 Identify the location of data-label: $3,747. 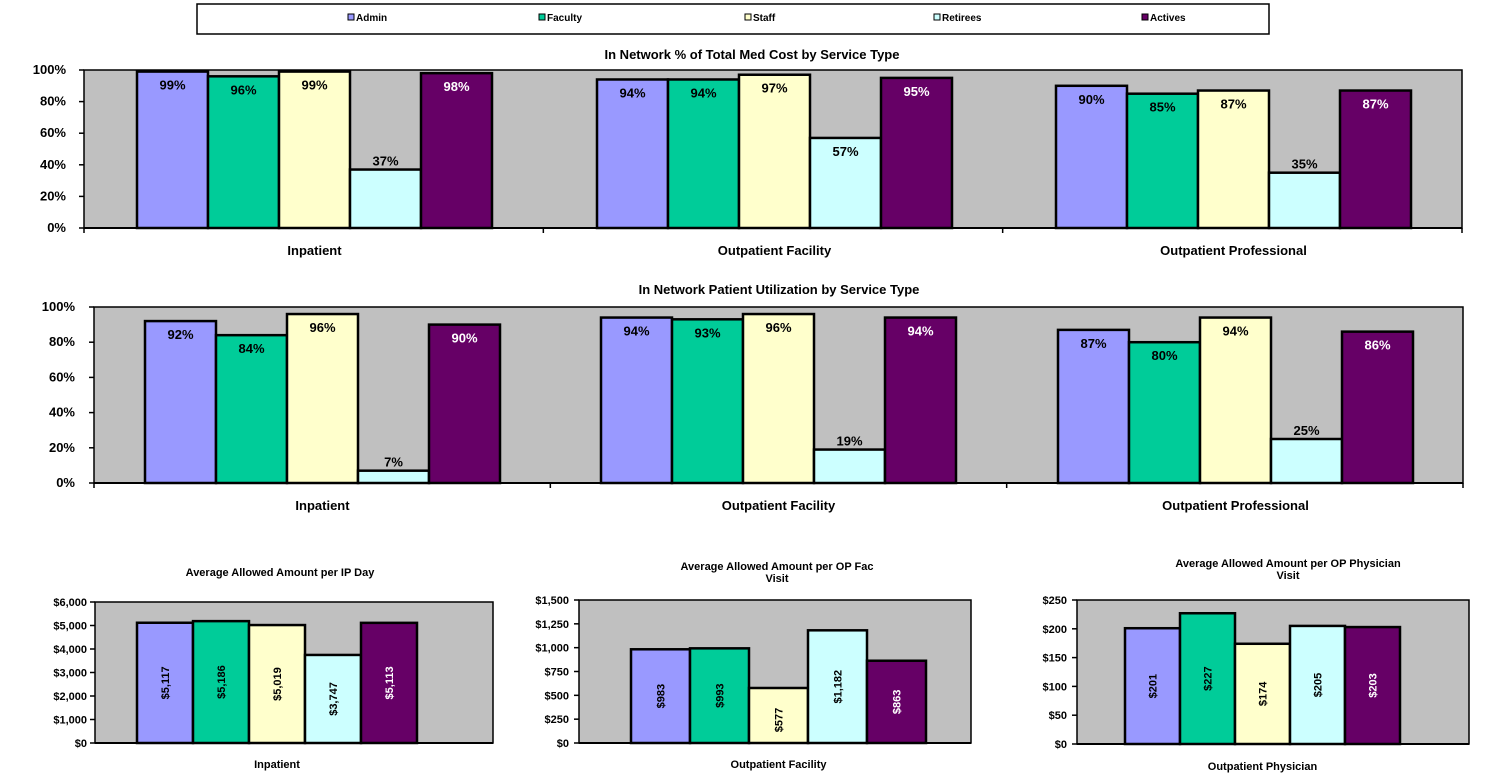
(334, 699).